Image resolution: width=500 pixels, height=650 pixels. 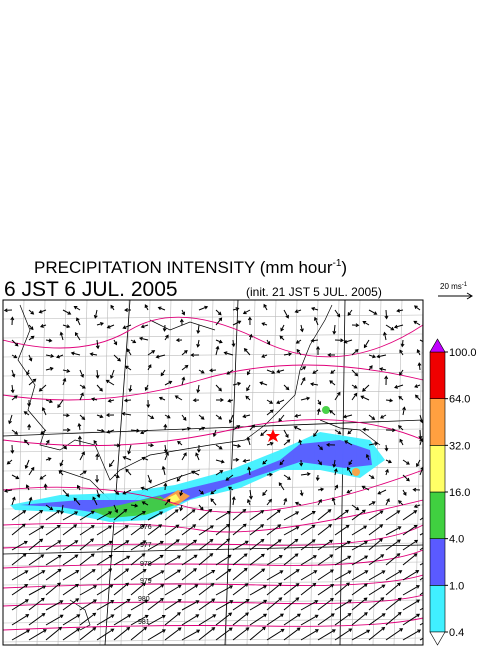 What do you see at coordinates (453, 492) in the screenshot?
I see `colorbar: 0.4 1.0 4.0 16.0 32.0 64.0 100.0` at bounding box center [453, 492].